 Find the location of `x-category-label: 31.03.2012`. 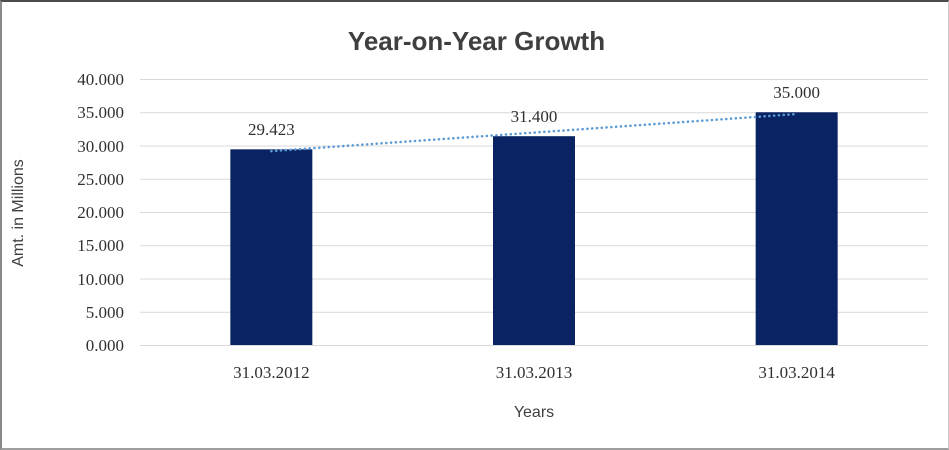

x-category-label: 31.03.2012 is located at coordinates (271, 372).